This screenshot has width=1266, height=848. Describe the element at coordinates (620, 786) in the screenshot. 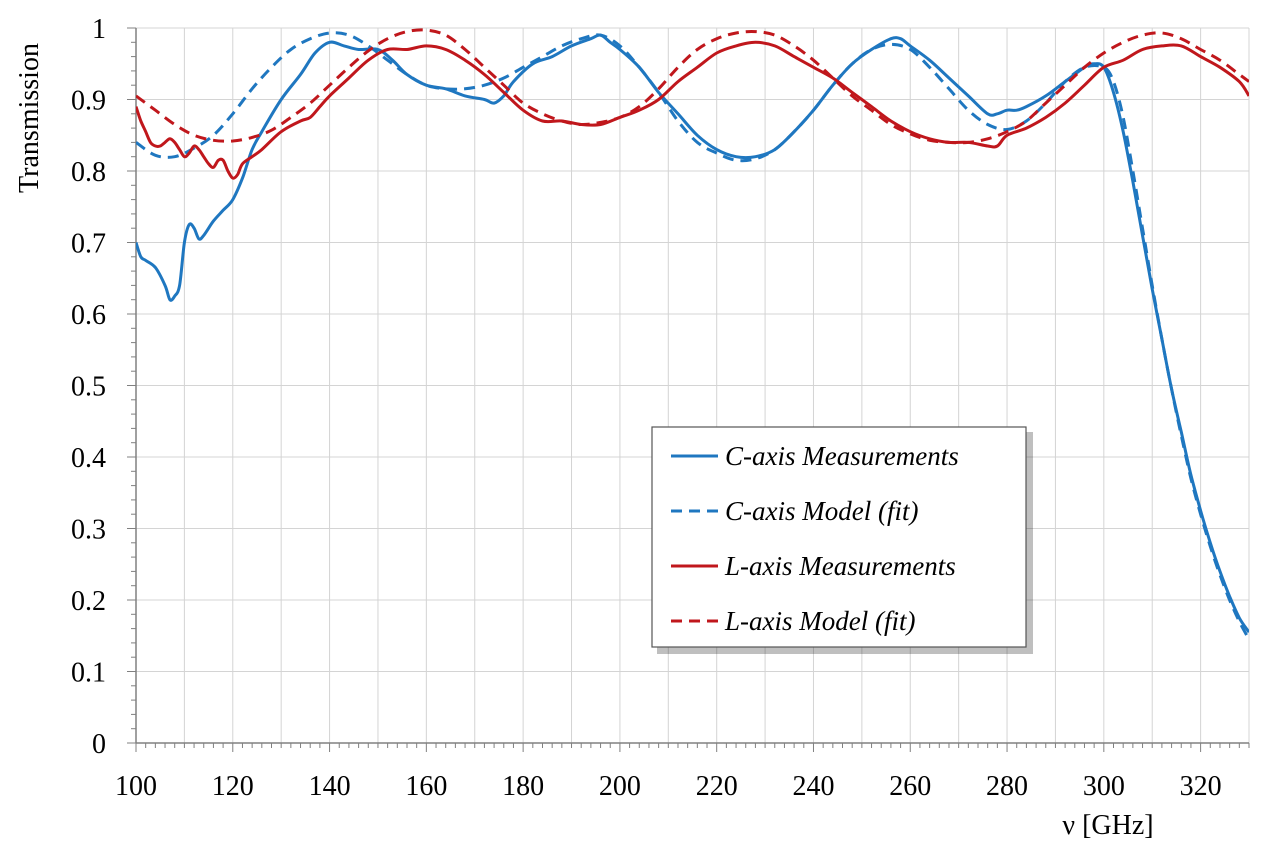

I see `x-tick-label: 200` at that location.